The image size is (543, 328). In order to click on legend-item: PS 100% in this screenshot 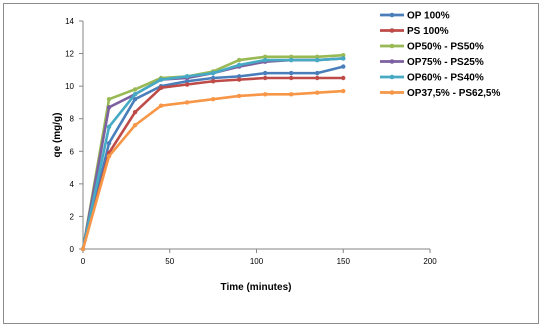, I will do `click(414, 31)`.